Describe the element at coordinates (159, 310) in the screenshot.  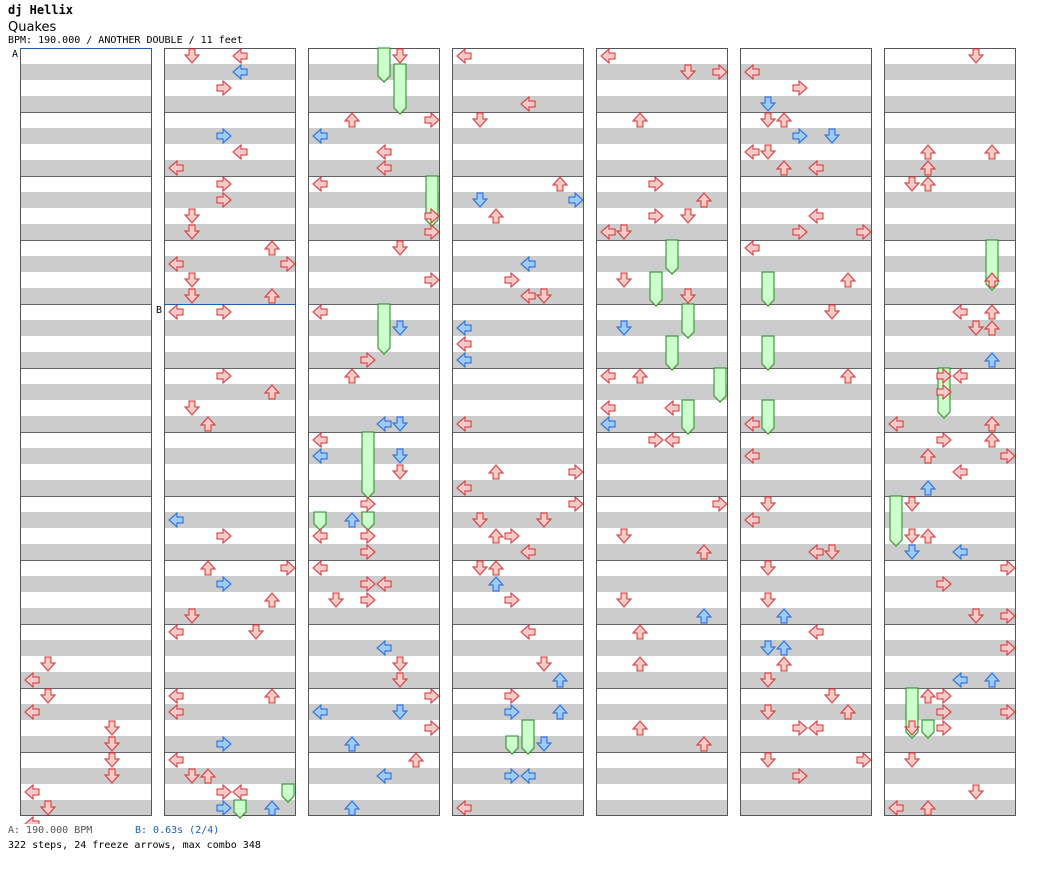
I see `section-marker-B: B` at that location.